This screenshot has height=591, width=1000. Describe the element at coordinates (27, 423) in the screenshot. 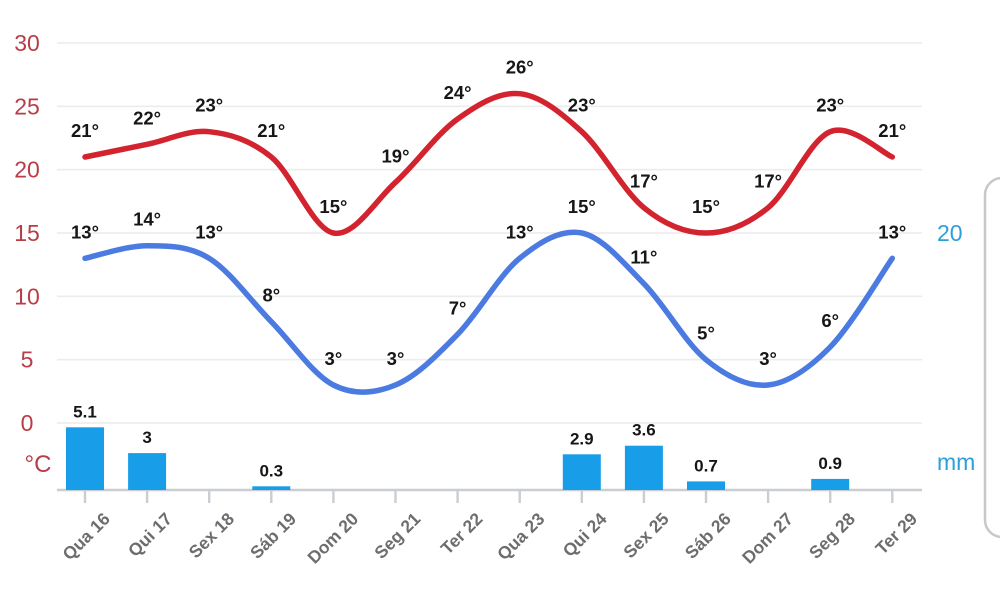

I see `y-axis-tick-0: 0` at that location.